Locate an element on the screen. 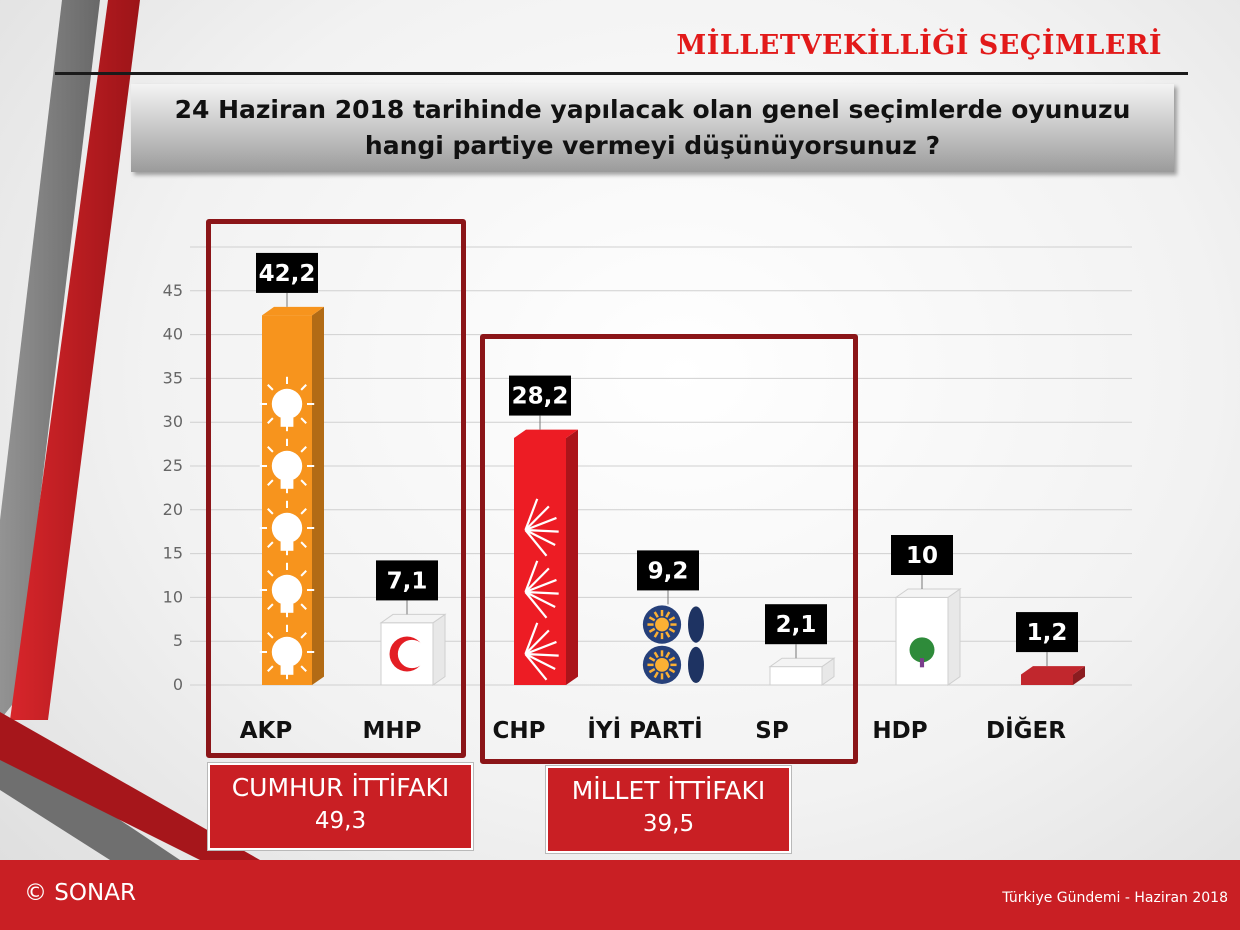  category-label: CHP is located at coordinates (519, 731).